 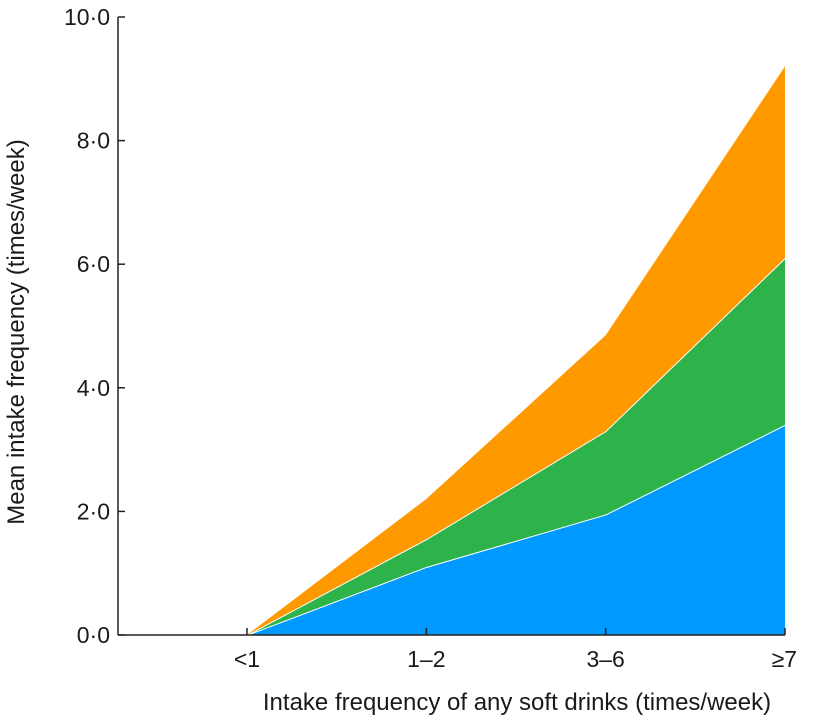 What do you see at coordinates (247, 659) in the screenshot?
I see `x-tick-label: <1` at bounding box center [247, 659].